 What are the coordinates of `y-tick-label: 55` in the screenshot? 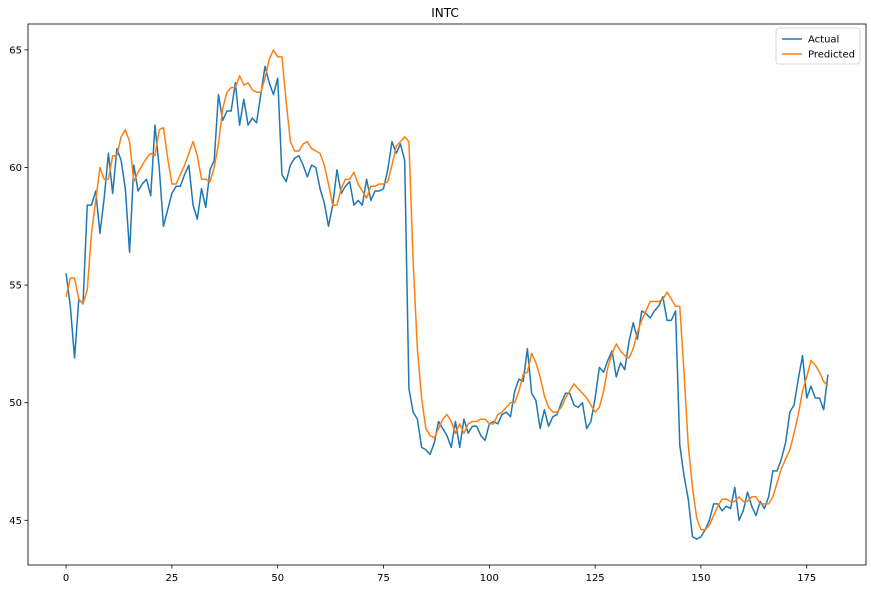 It's located at (15, 286).